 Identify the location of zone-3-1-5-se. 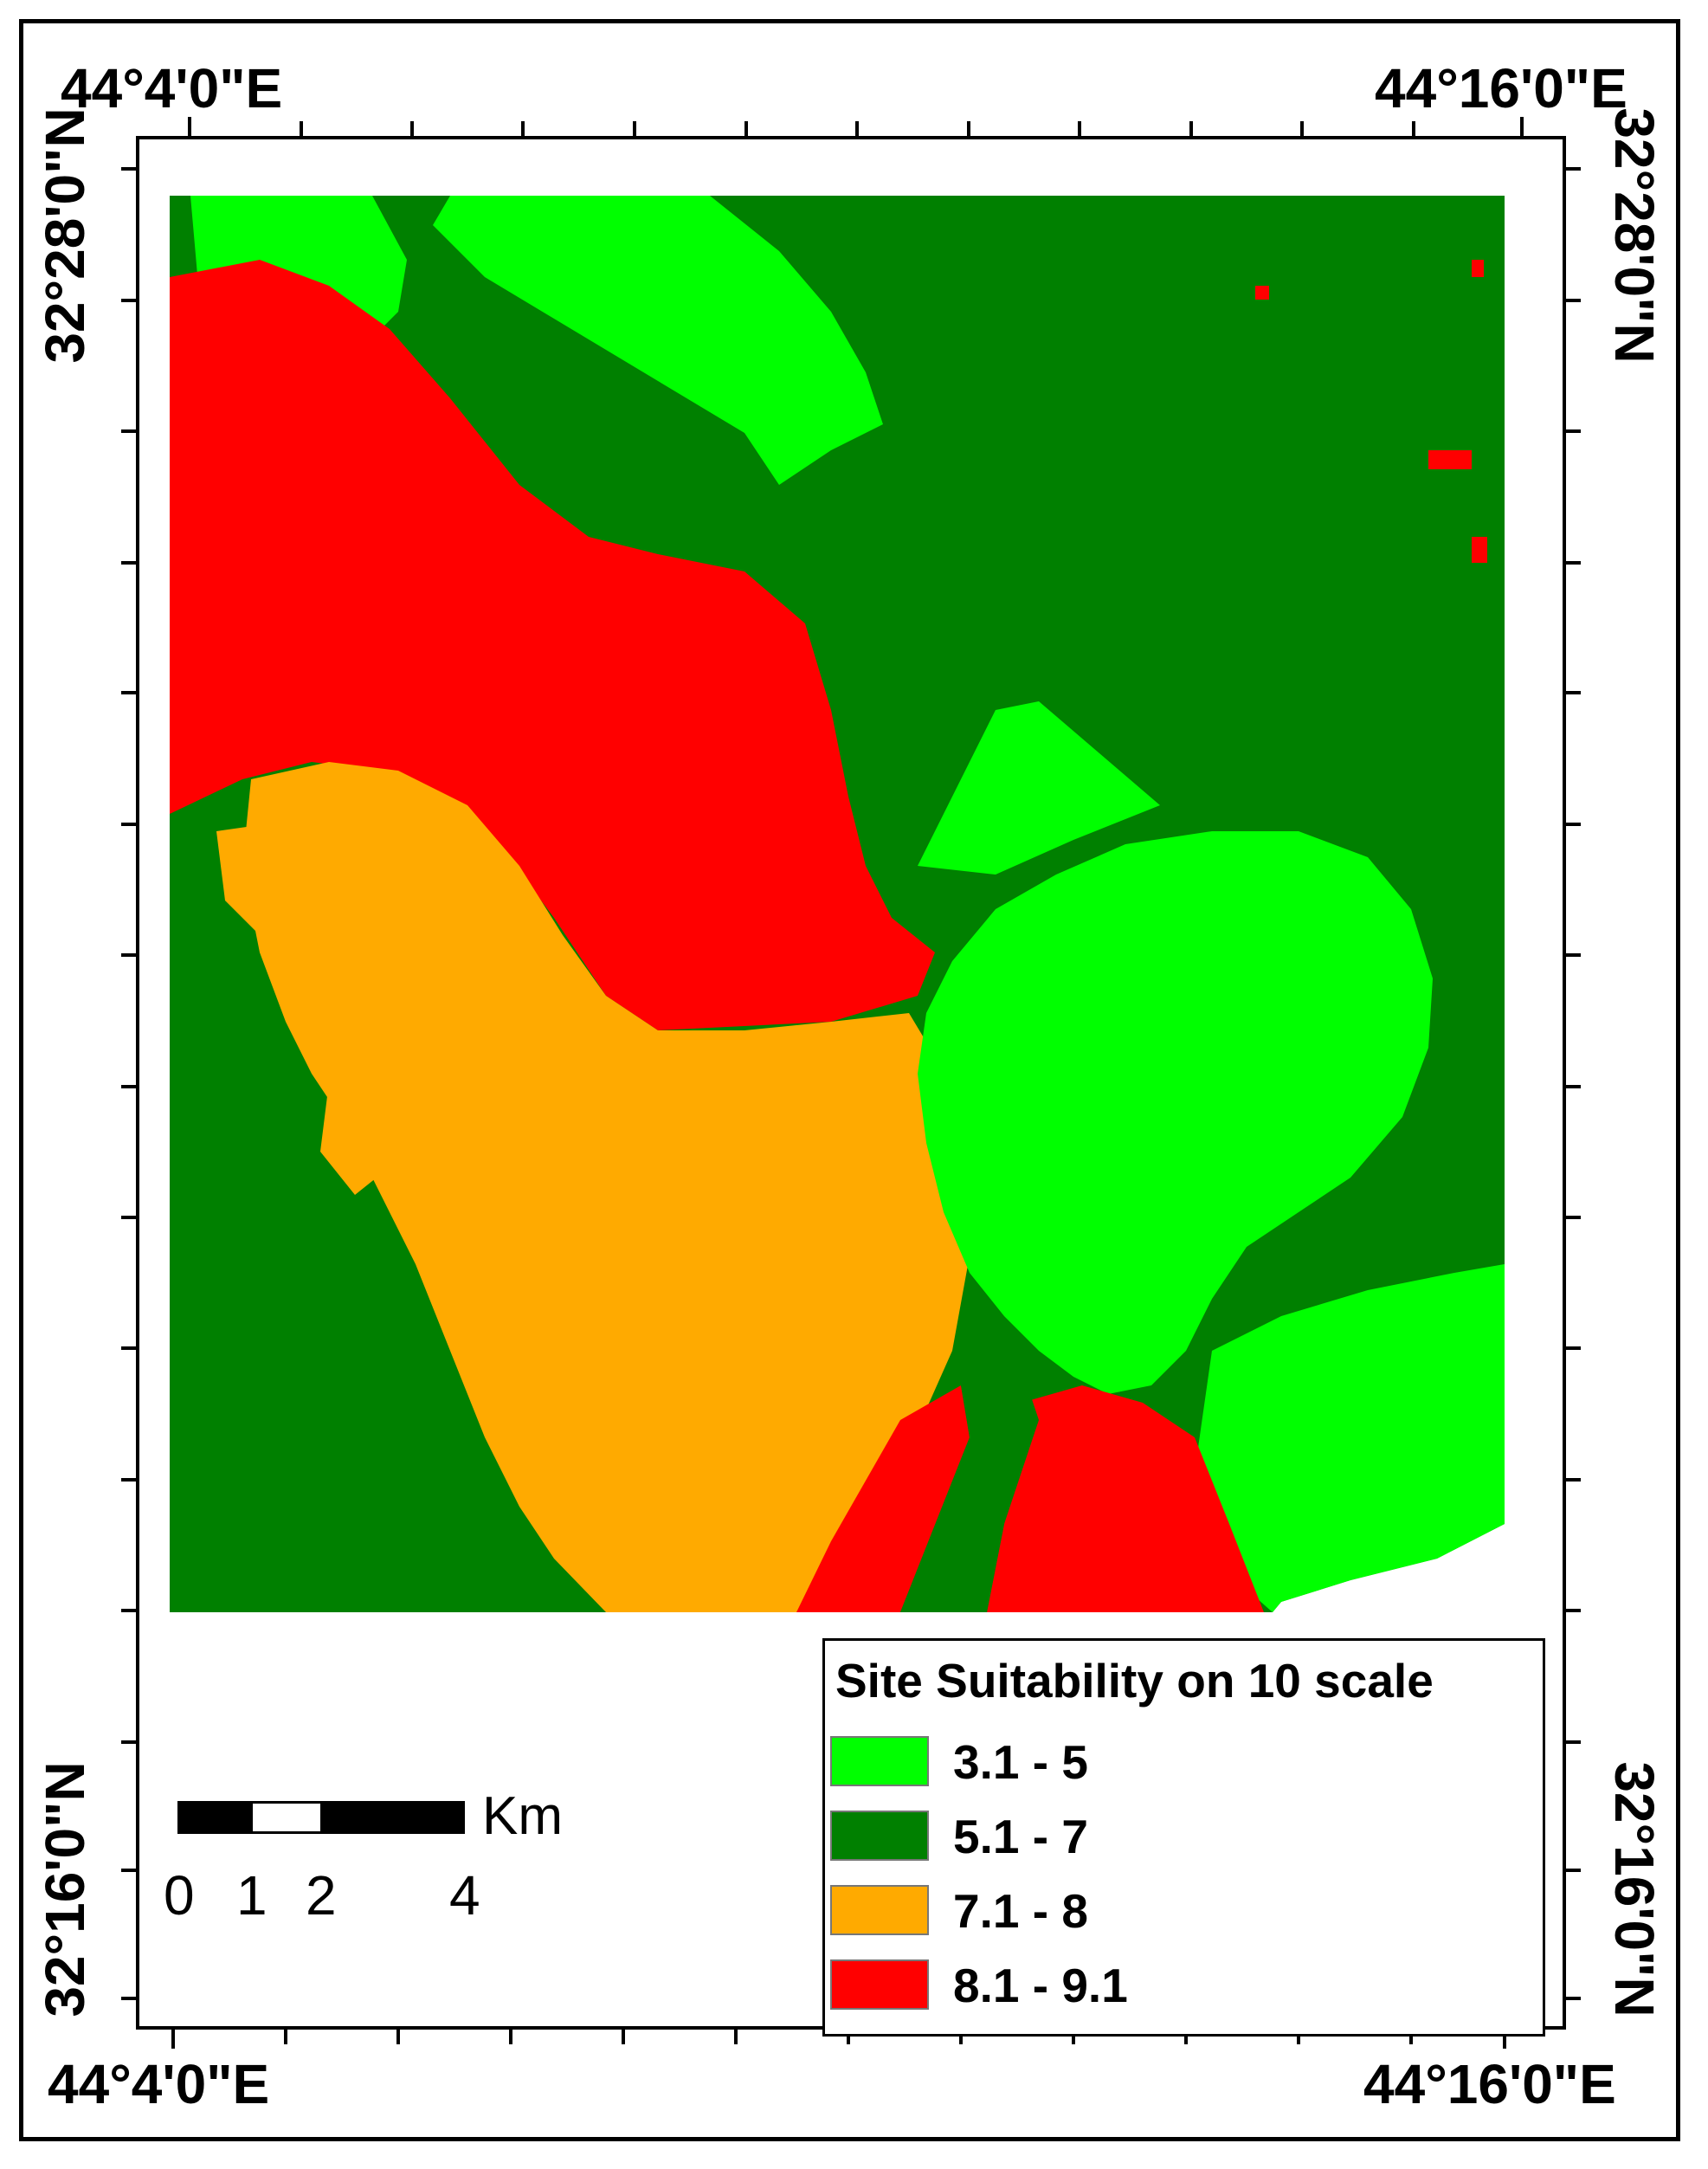
(1350, 1438).